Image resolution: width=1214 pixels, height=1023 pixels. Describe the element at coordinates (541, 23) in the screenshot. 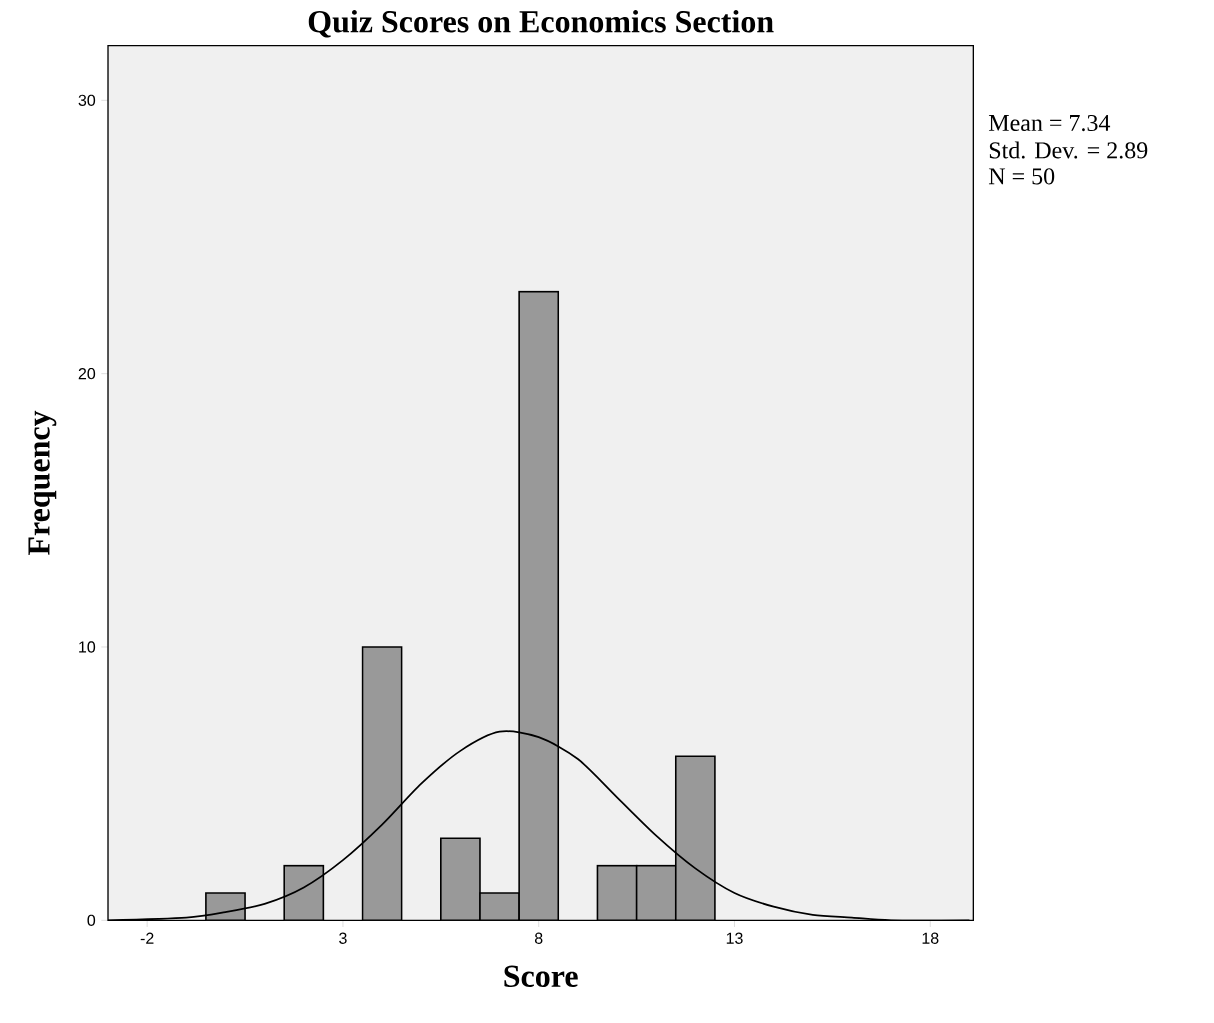

I see `chart-title: Quiz Scores on Economics Section` at that location.